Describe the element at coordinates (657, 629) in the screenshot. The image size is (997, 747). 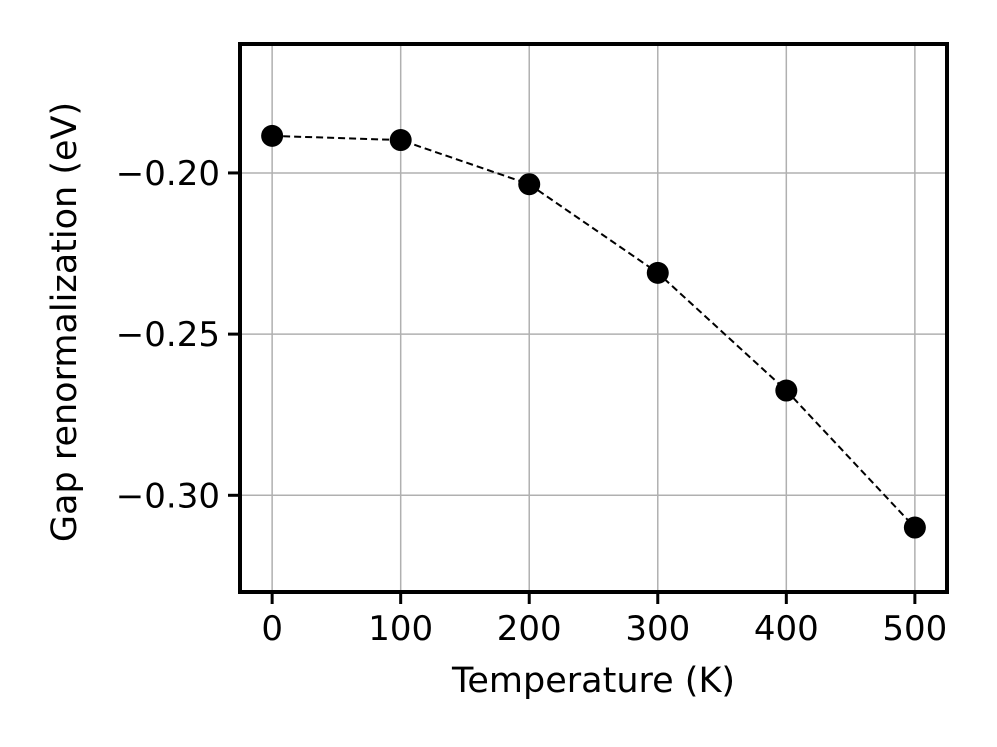
I see `x-tick-label: 300` at that location.